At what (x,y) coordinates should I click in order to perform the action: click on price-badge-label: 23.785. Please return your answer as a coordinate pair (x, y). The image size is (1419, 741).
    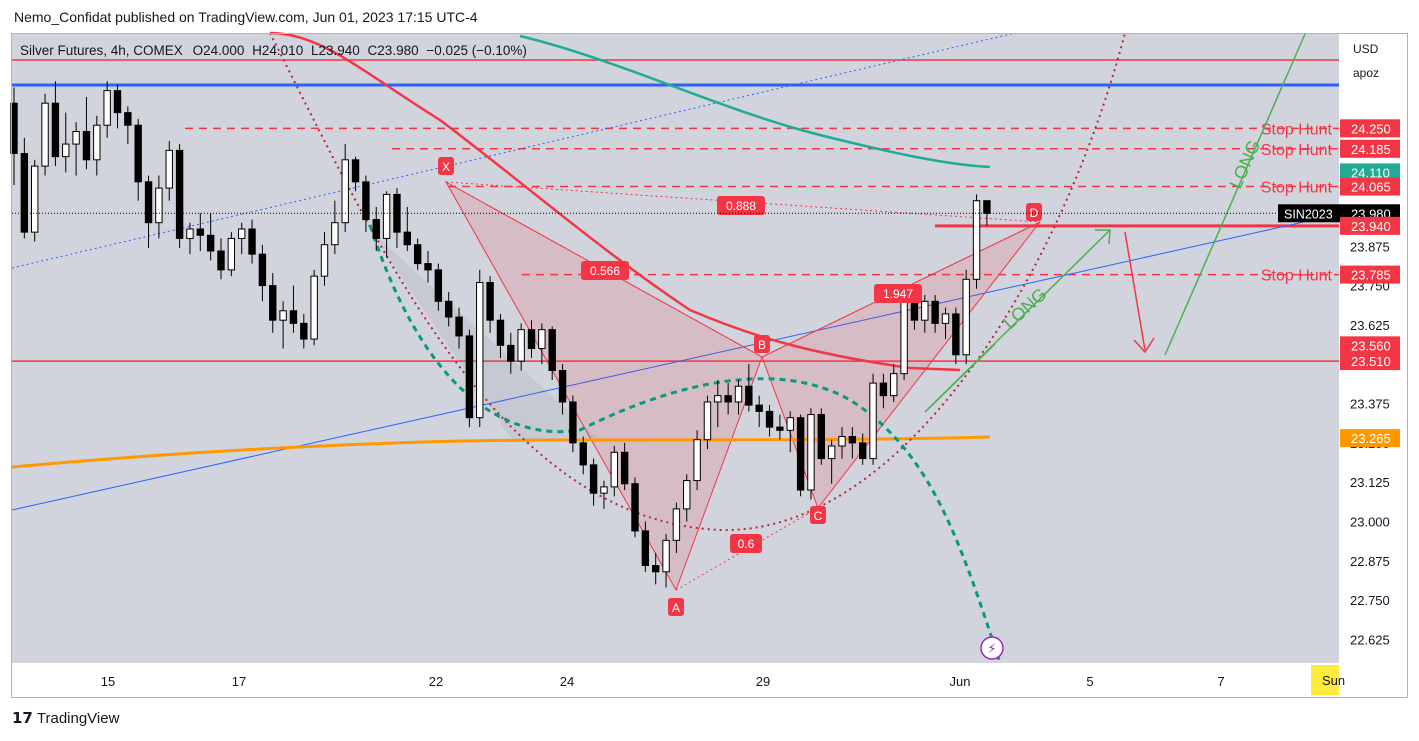
    Looking at the image, I should click on (1371, 275).